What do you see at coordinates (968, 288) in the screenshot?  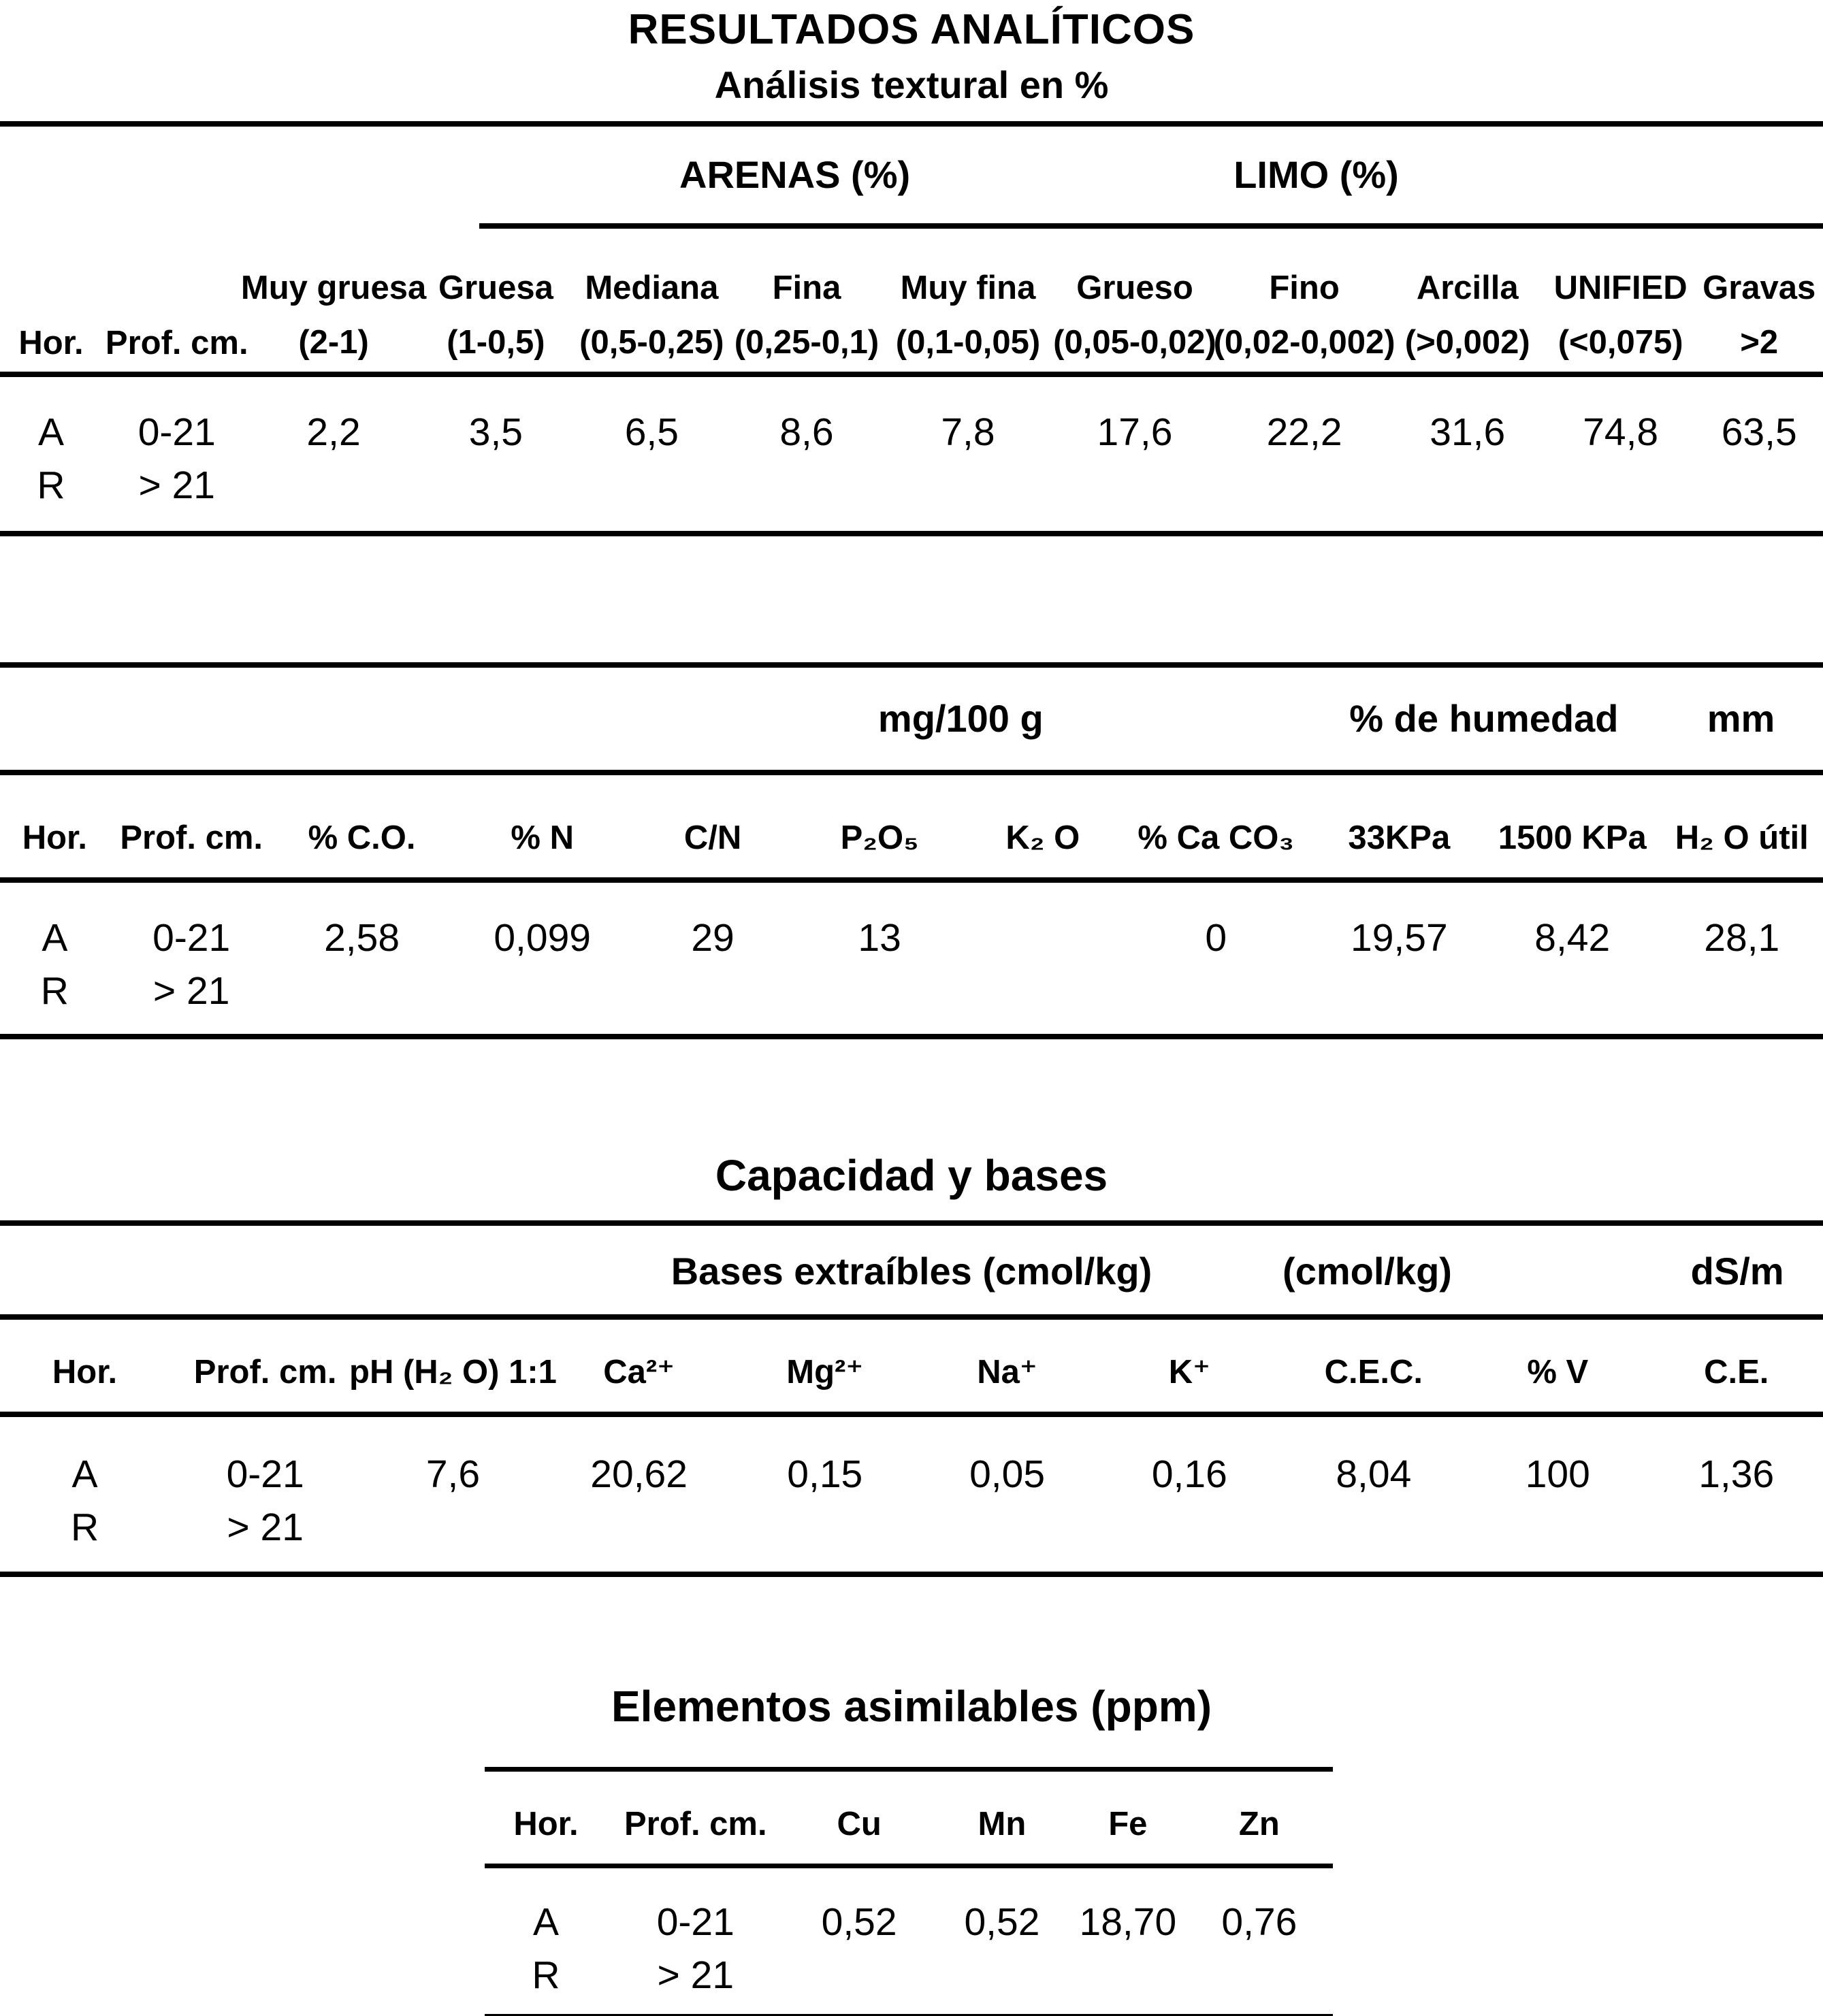 I see `column-label: Muy fina` at bounding box center [968, 288].